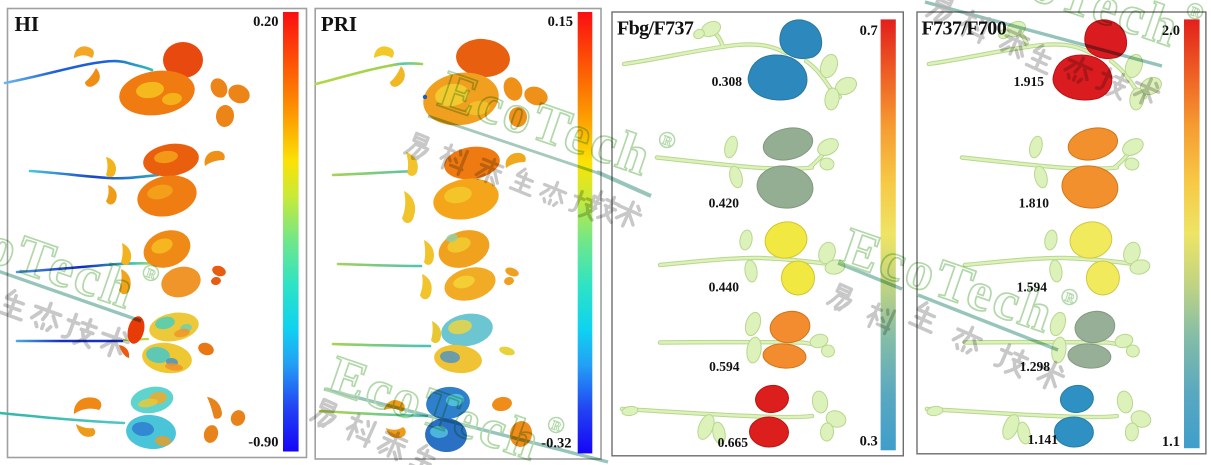 This screenshot has height=465, width=1211. What do you see at coordinates (265, 22) in the screenshot?
I see `svg-text: 0.20` at bounding box center [265, 22].